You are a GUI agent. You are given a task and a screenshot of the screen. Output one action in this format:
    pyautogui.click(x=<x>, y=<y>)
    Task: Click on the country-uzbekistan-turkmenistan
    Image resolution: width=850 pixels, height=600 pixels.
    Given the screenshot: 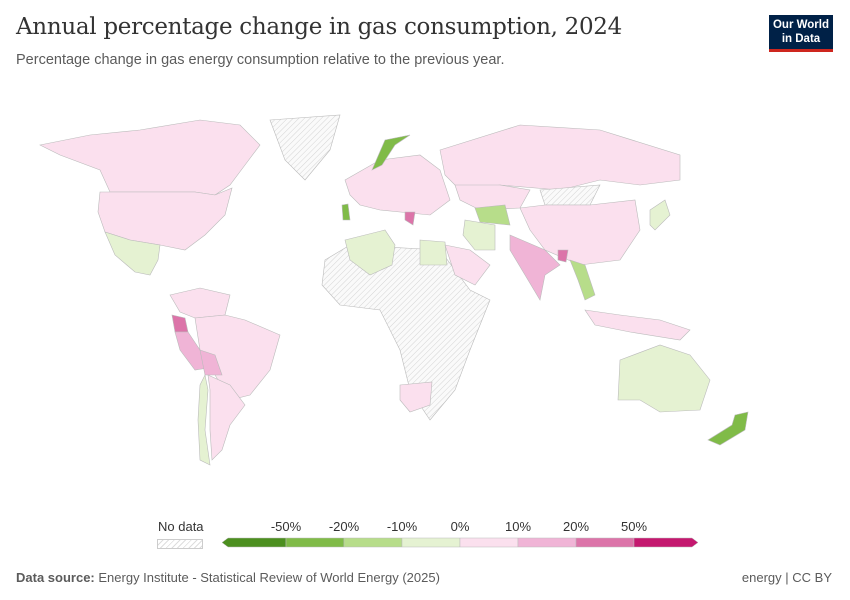 What is the action you would take?
    pyautogui.click(x=492, y=215)
    